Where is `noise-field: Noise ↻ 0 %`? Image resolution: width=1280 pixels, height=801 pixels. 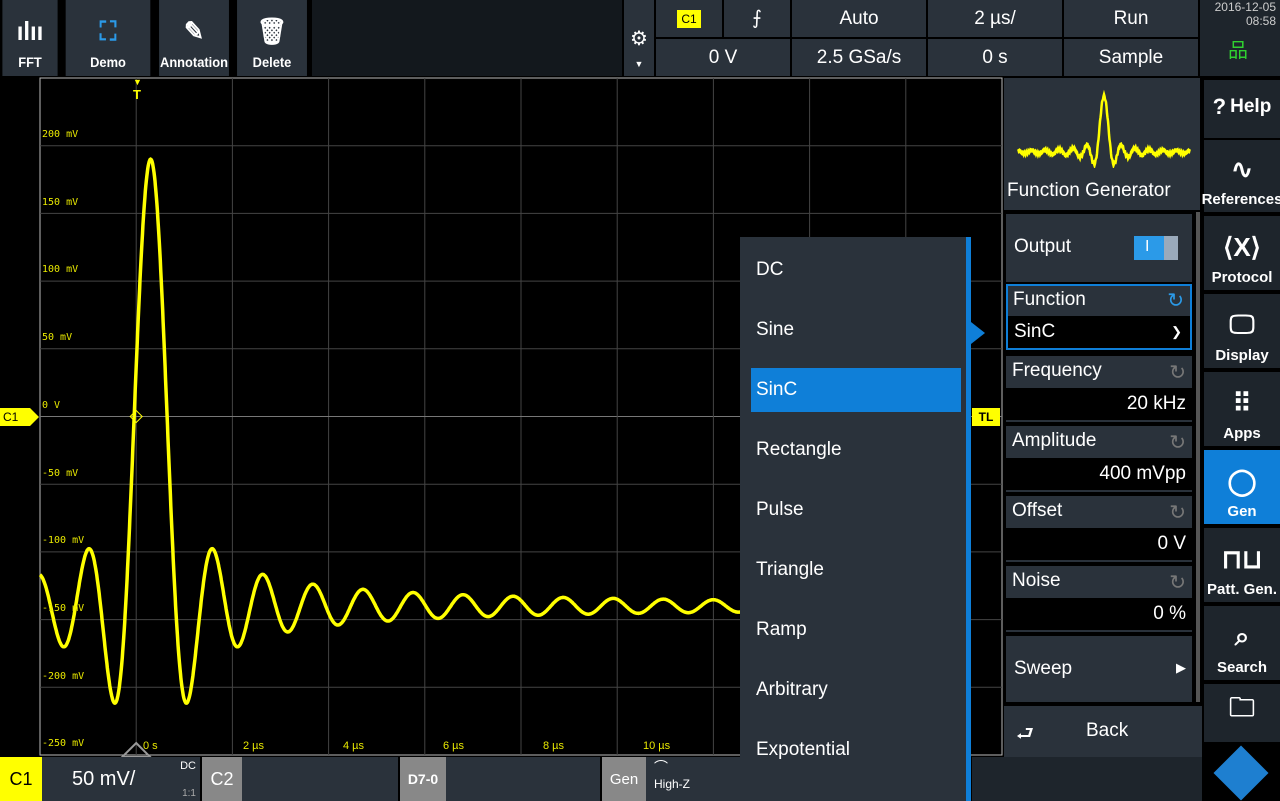 noise-field: Noise ↻ 0 % is located at coordinates (1099, 599).